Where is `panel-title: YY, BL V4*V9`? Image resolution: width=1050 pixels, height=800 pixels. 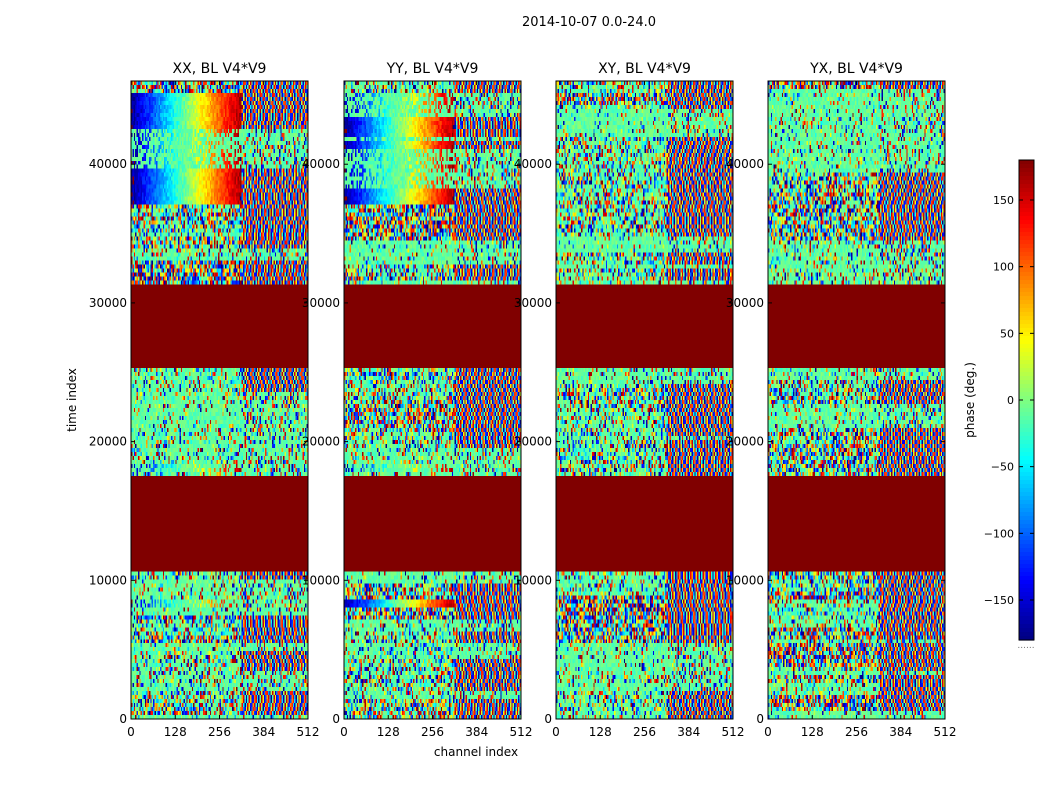 panel-title: YY, BL V4*V9 is located at coordinates (432, 69).